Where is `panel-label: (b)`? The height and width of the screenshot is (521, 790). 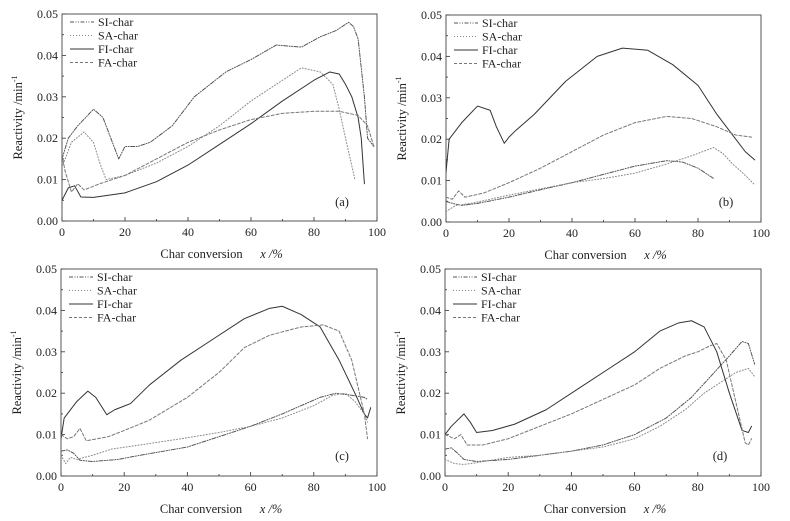 panel-label: (b) is located at coordinates (726, 202).